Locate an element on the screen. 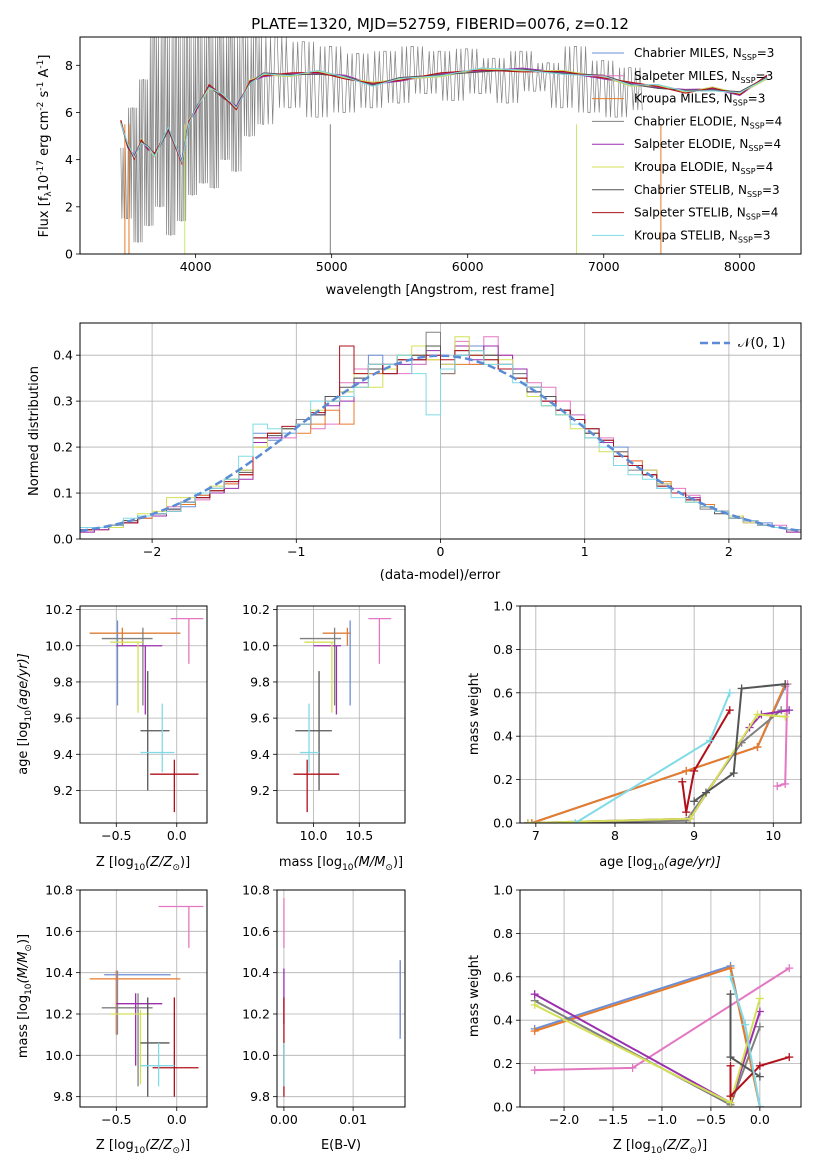 The height and width of the screenshot is (1174, 819). legend-label: 𝒩(0, 1) is located at coordinates (761, 343).